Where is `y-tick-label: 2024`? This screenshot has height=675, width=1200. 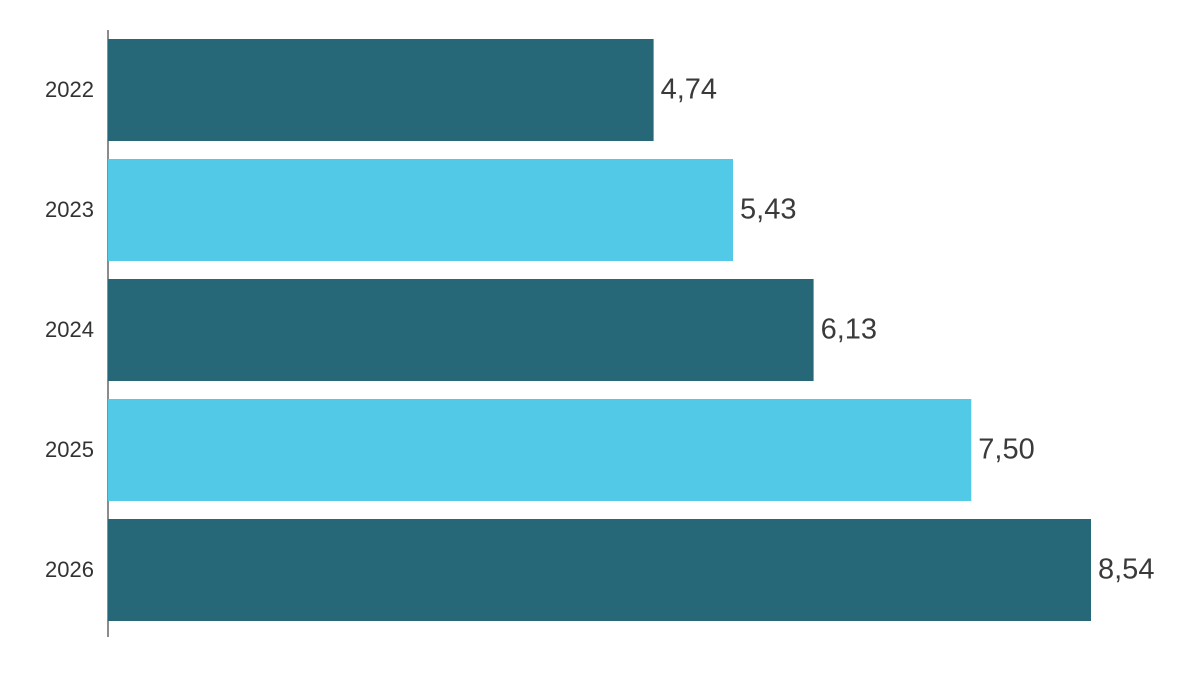 y-tick-label: 2024 is located at coordinates (69, 329).